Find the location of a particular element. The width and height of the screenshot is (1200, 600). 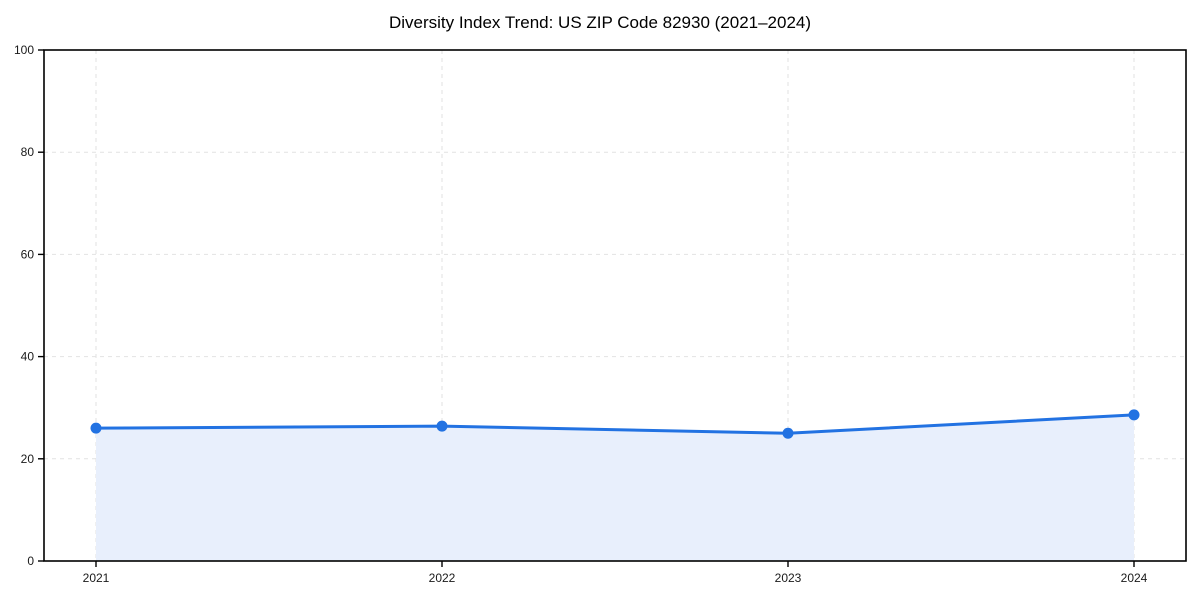

x-tick-label: 2021 is located at coordinates (96, 578).